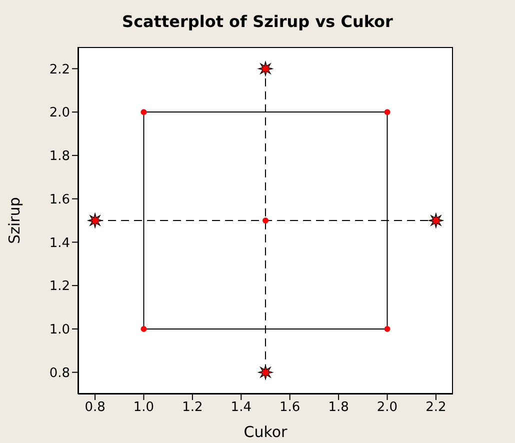 The height and width of the screenshot is (443, 515). What do you see at coordinates (192, 408) in the screenshot?
I see `x-tick-label: 1.2` at bounding box center [192, 408].